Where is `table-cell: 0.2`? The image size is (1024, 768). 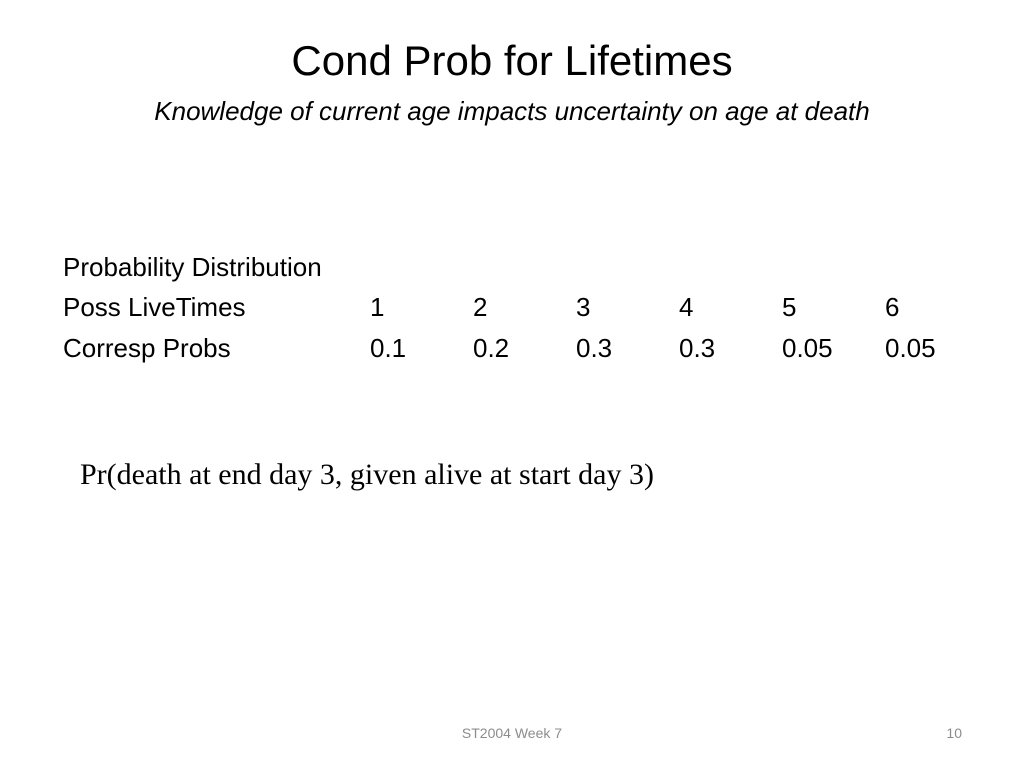
table-cell: 0.2 is located at coordinates (491, 348).